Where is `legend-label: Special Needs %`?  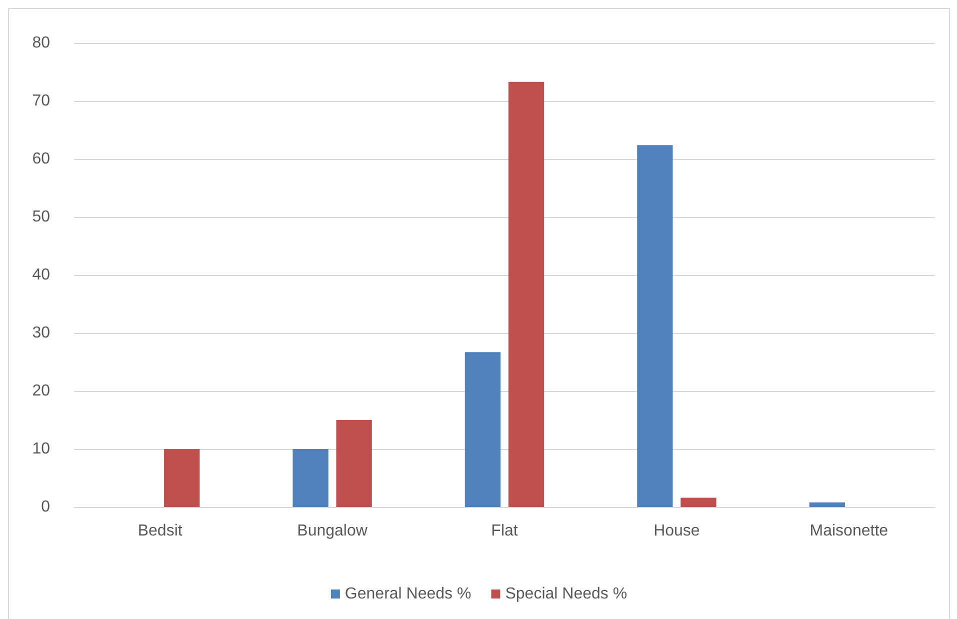 legend-label: Special Needs % is located at coordinates (566, 594).